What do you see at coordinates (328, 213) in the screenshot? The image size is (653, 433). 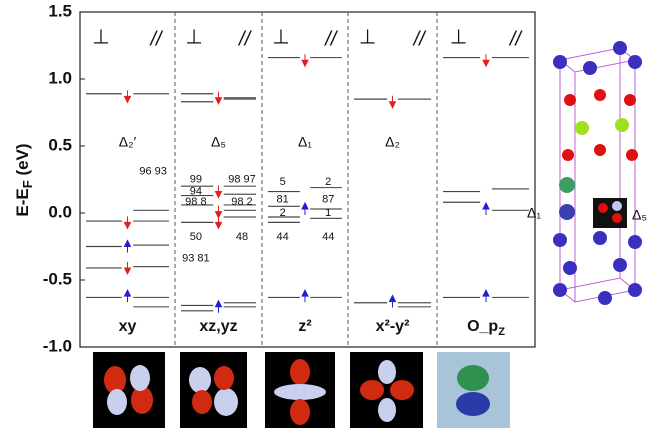 I see `weight-label: 1` at bounding box center [328, 213].